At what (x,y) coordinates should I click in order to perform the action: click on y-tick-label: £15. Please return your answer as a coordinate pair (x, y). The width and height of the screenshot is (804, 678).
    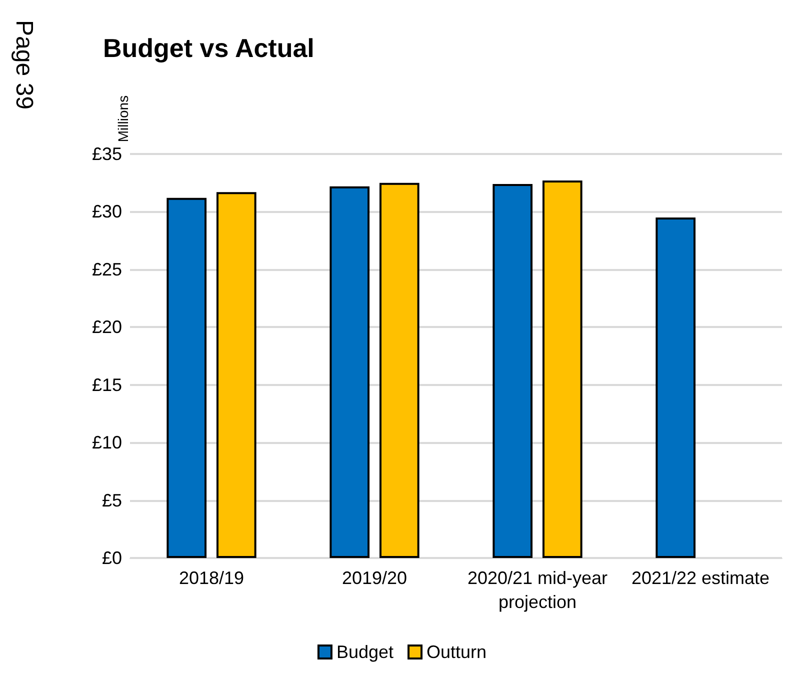
    Looking at the image, I should click on (107, 384).